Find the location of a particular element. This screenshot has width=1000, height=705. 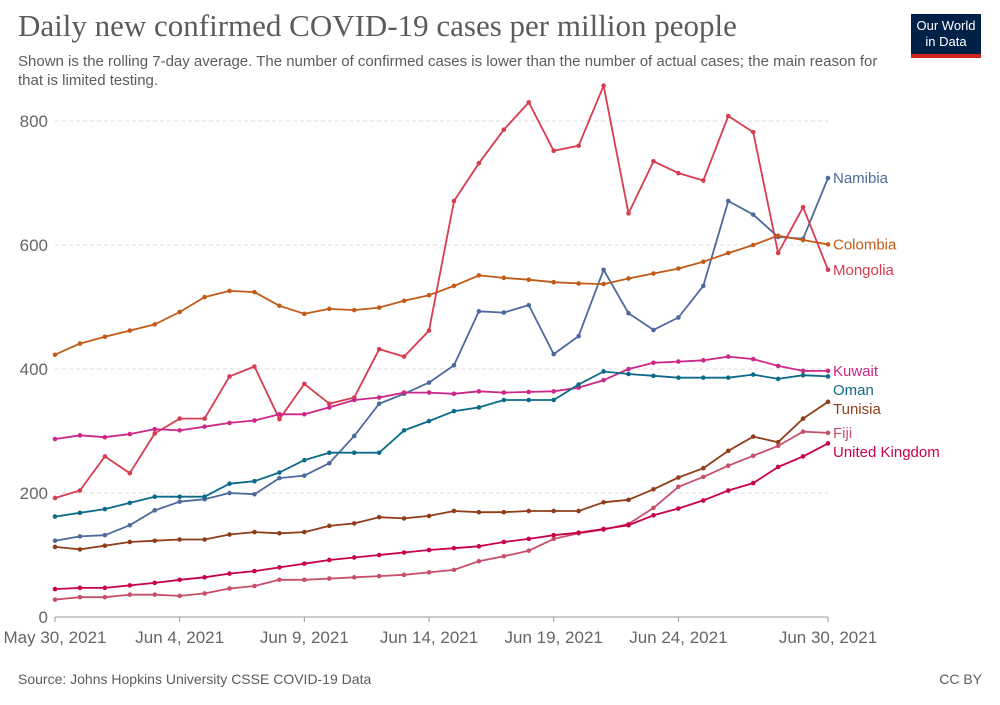

y-tick-label: 600 is located at coordinates (34, 245).